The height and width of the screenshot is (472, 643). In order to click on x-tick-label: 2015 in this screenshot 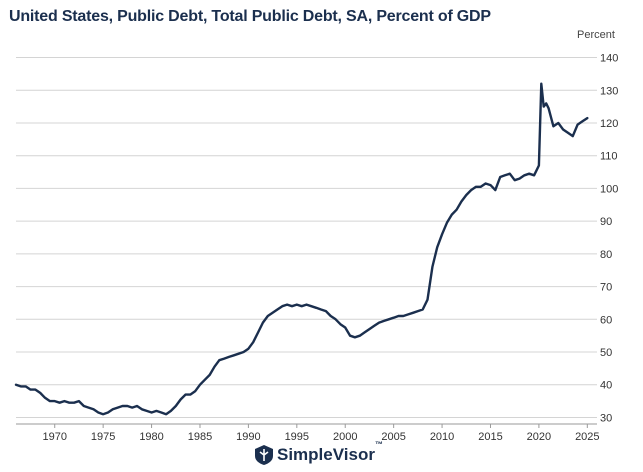, I will do `click(490, 437)`.